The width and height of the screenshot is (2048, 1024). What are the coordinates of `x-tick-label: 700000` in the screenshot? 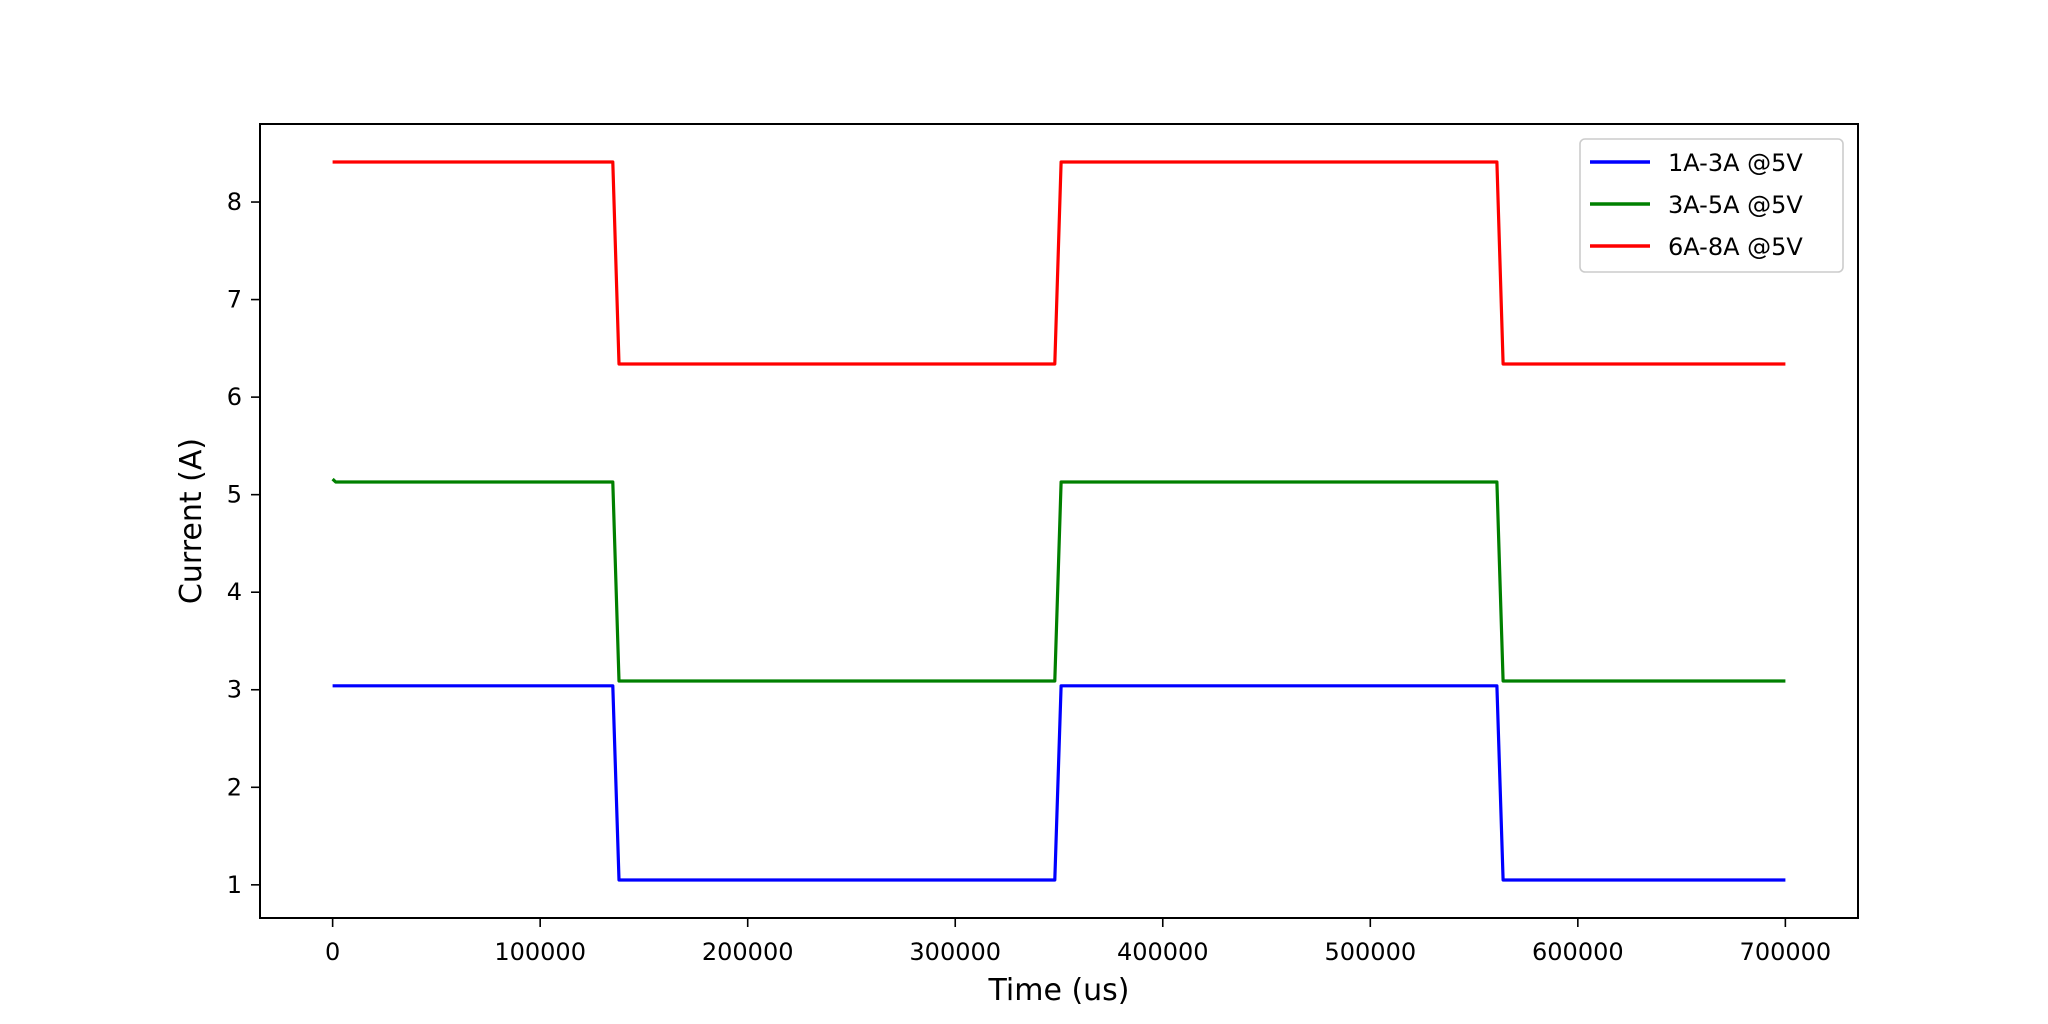 It's located at (1786, 952).